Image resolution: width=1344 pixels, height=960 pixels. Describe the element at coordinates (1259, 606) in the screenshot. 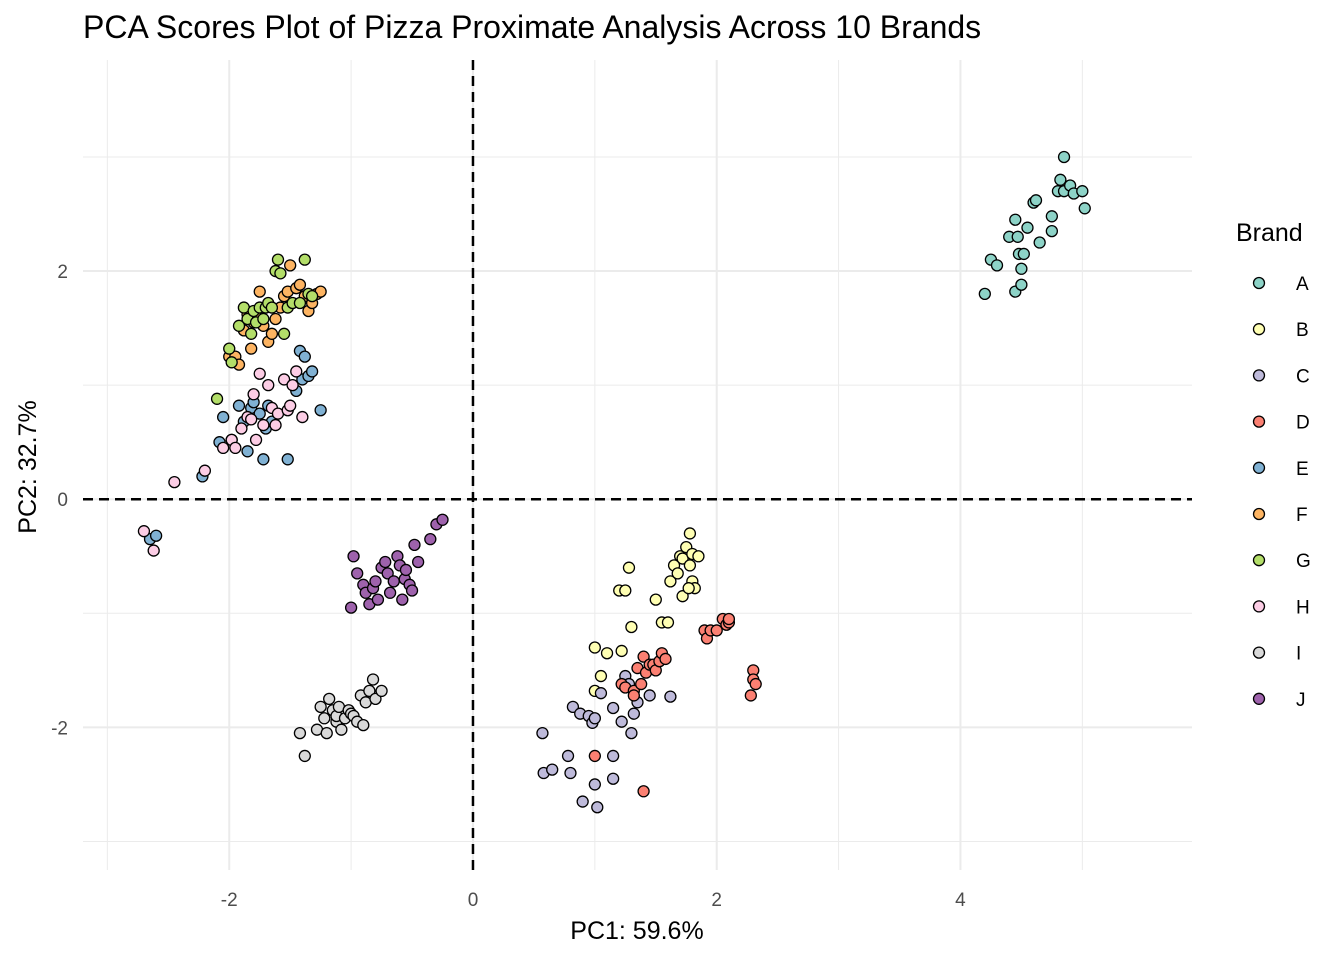

I see `legend-key-h` at that location.